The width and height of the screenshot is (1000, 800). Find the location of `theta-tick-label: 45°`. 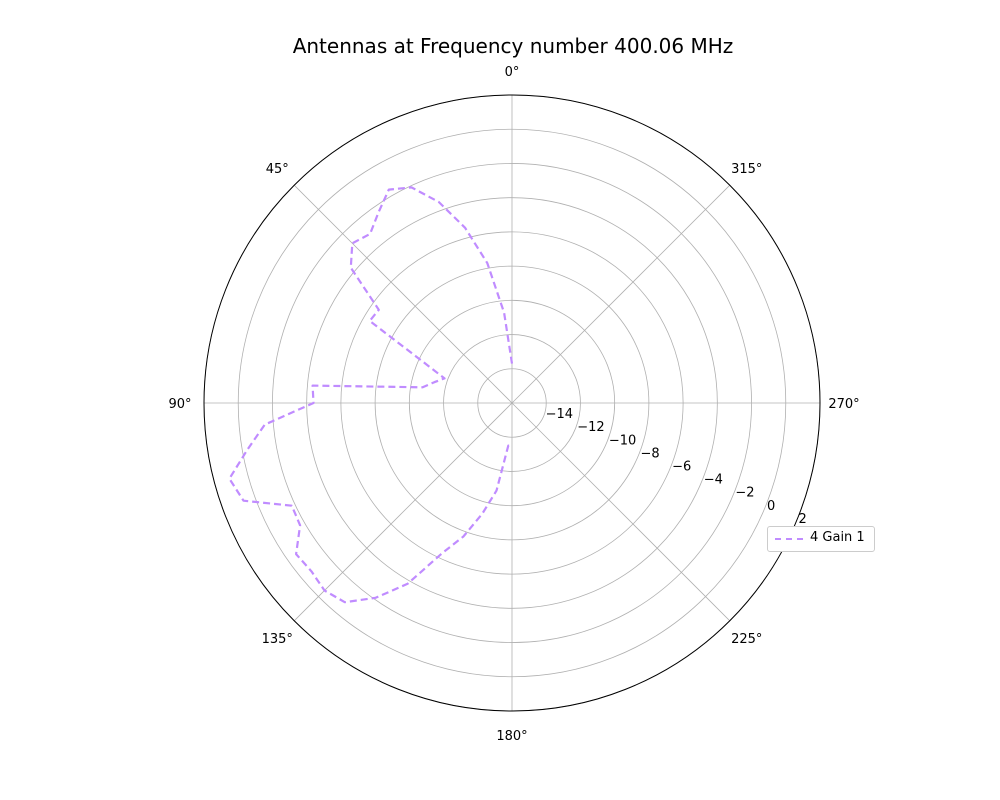

theta-tick-label: 45° is located at coordinates (277, 169).